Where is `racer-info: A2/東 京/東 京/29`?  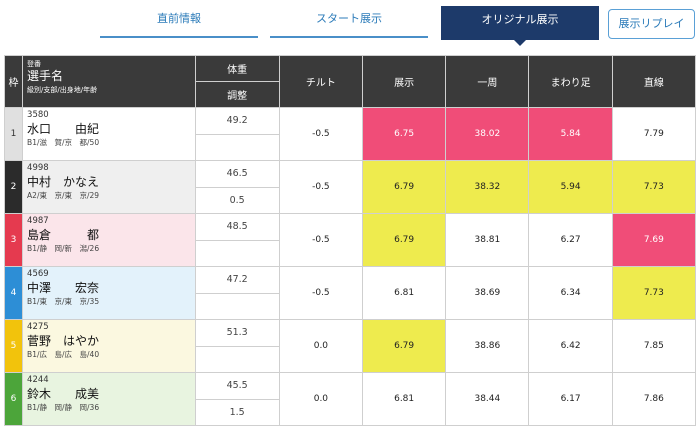
racer-info: A2/東 京/東 京/29 is located at coordinates (63, 195).